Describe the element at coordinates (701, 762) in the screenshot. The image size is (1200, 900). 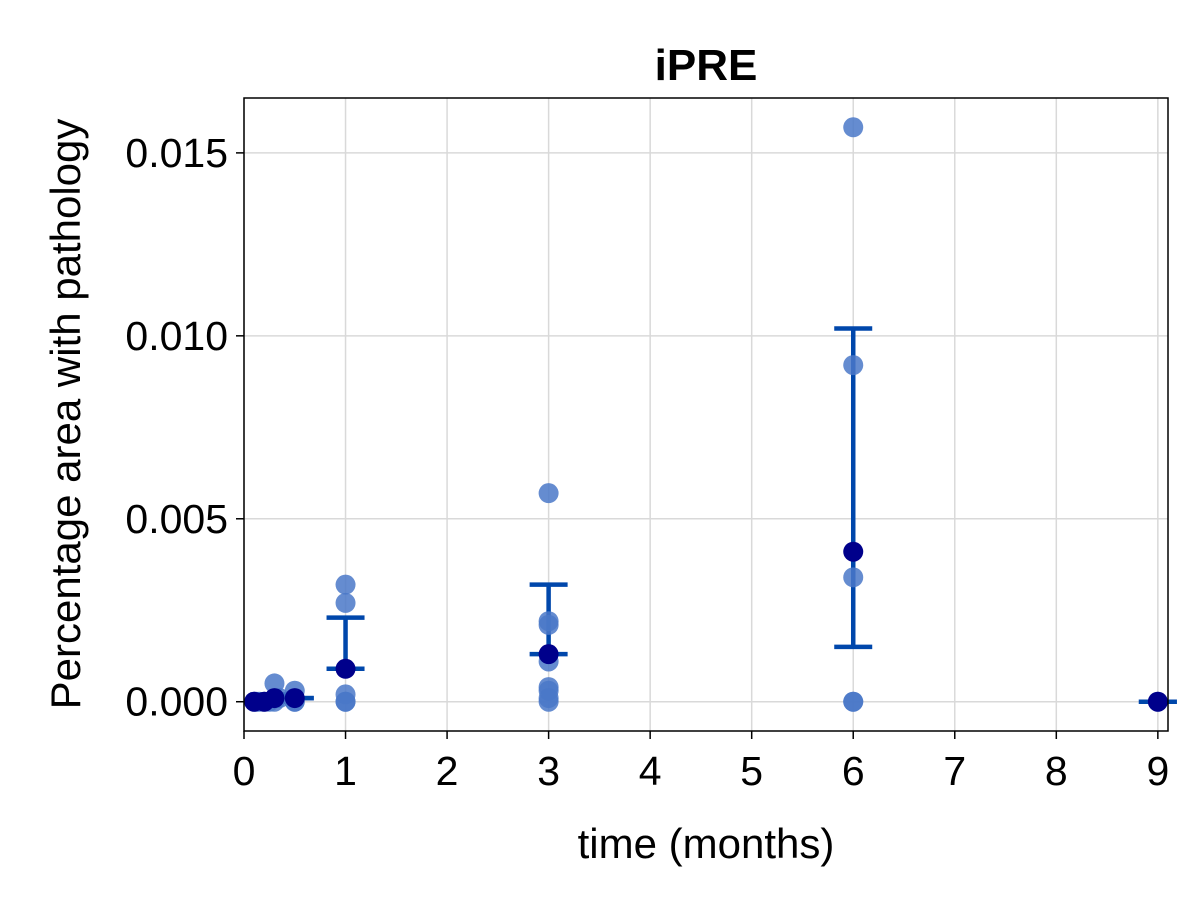
I see `x-axis-ticks: 0 1 2 3 4 5 6 7 8 9` at that location.